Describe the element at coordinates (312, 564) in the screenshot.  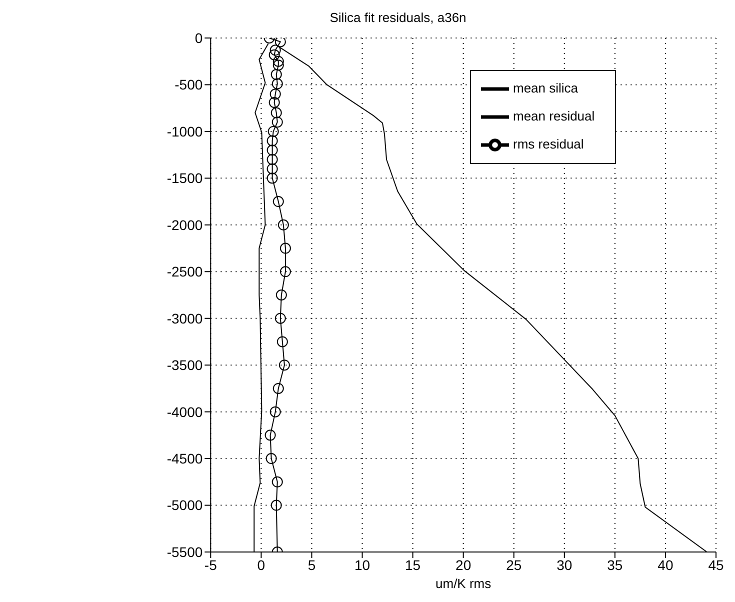
I see `x-tick-label: 5` at that location.